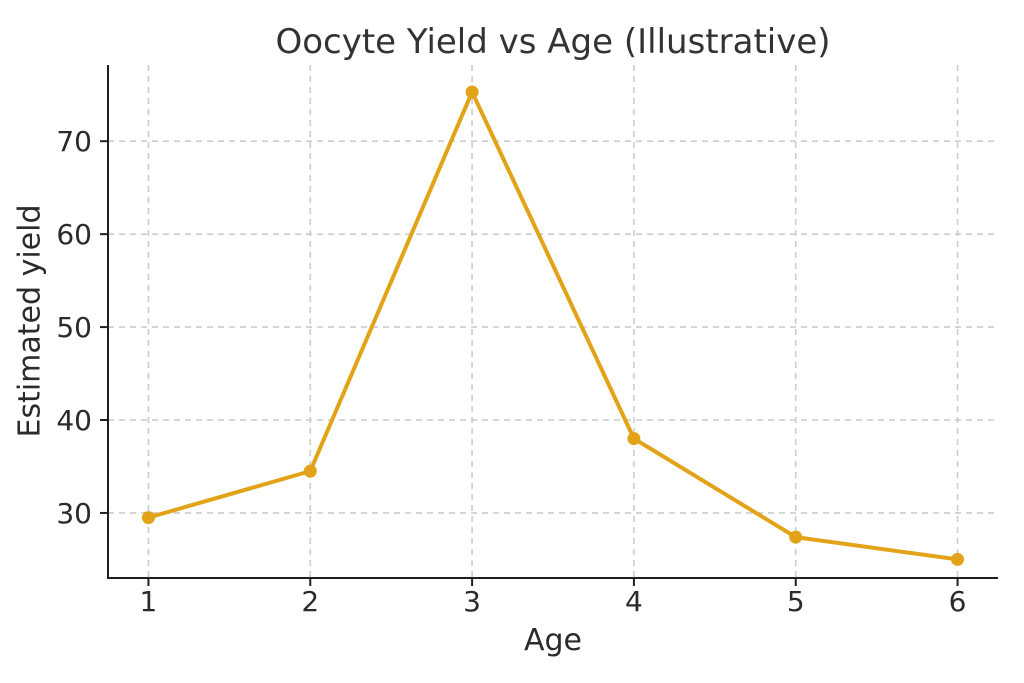 This screenshot has width=1024, height=683. I want to click on x-axis-label: Age, so click(553, 640).